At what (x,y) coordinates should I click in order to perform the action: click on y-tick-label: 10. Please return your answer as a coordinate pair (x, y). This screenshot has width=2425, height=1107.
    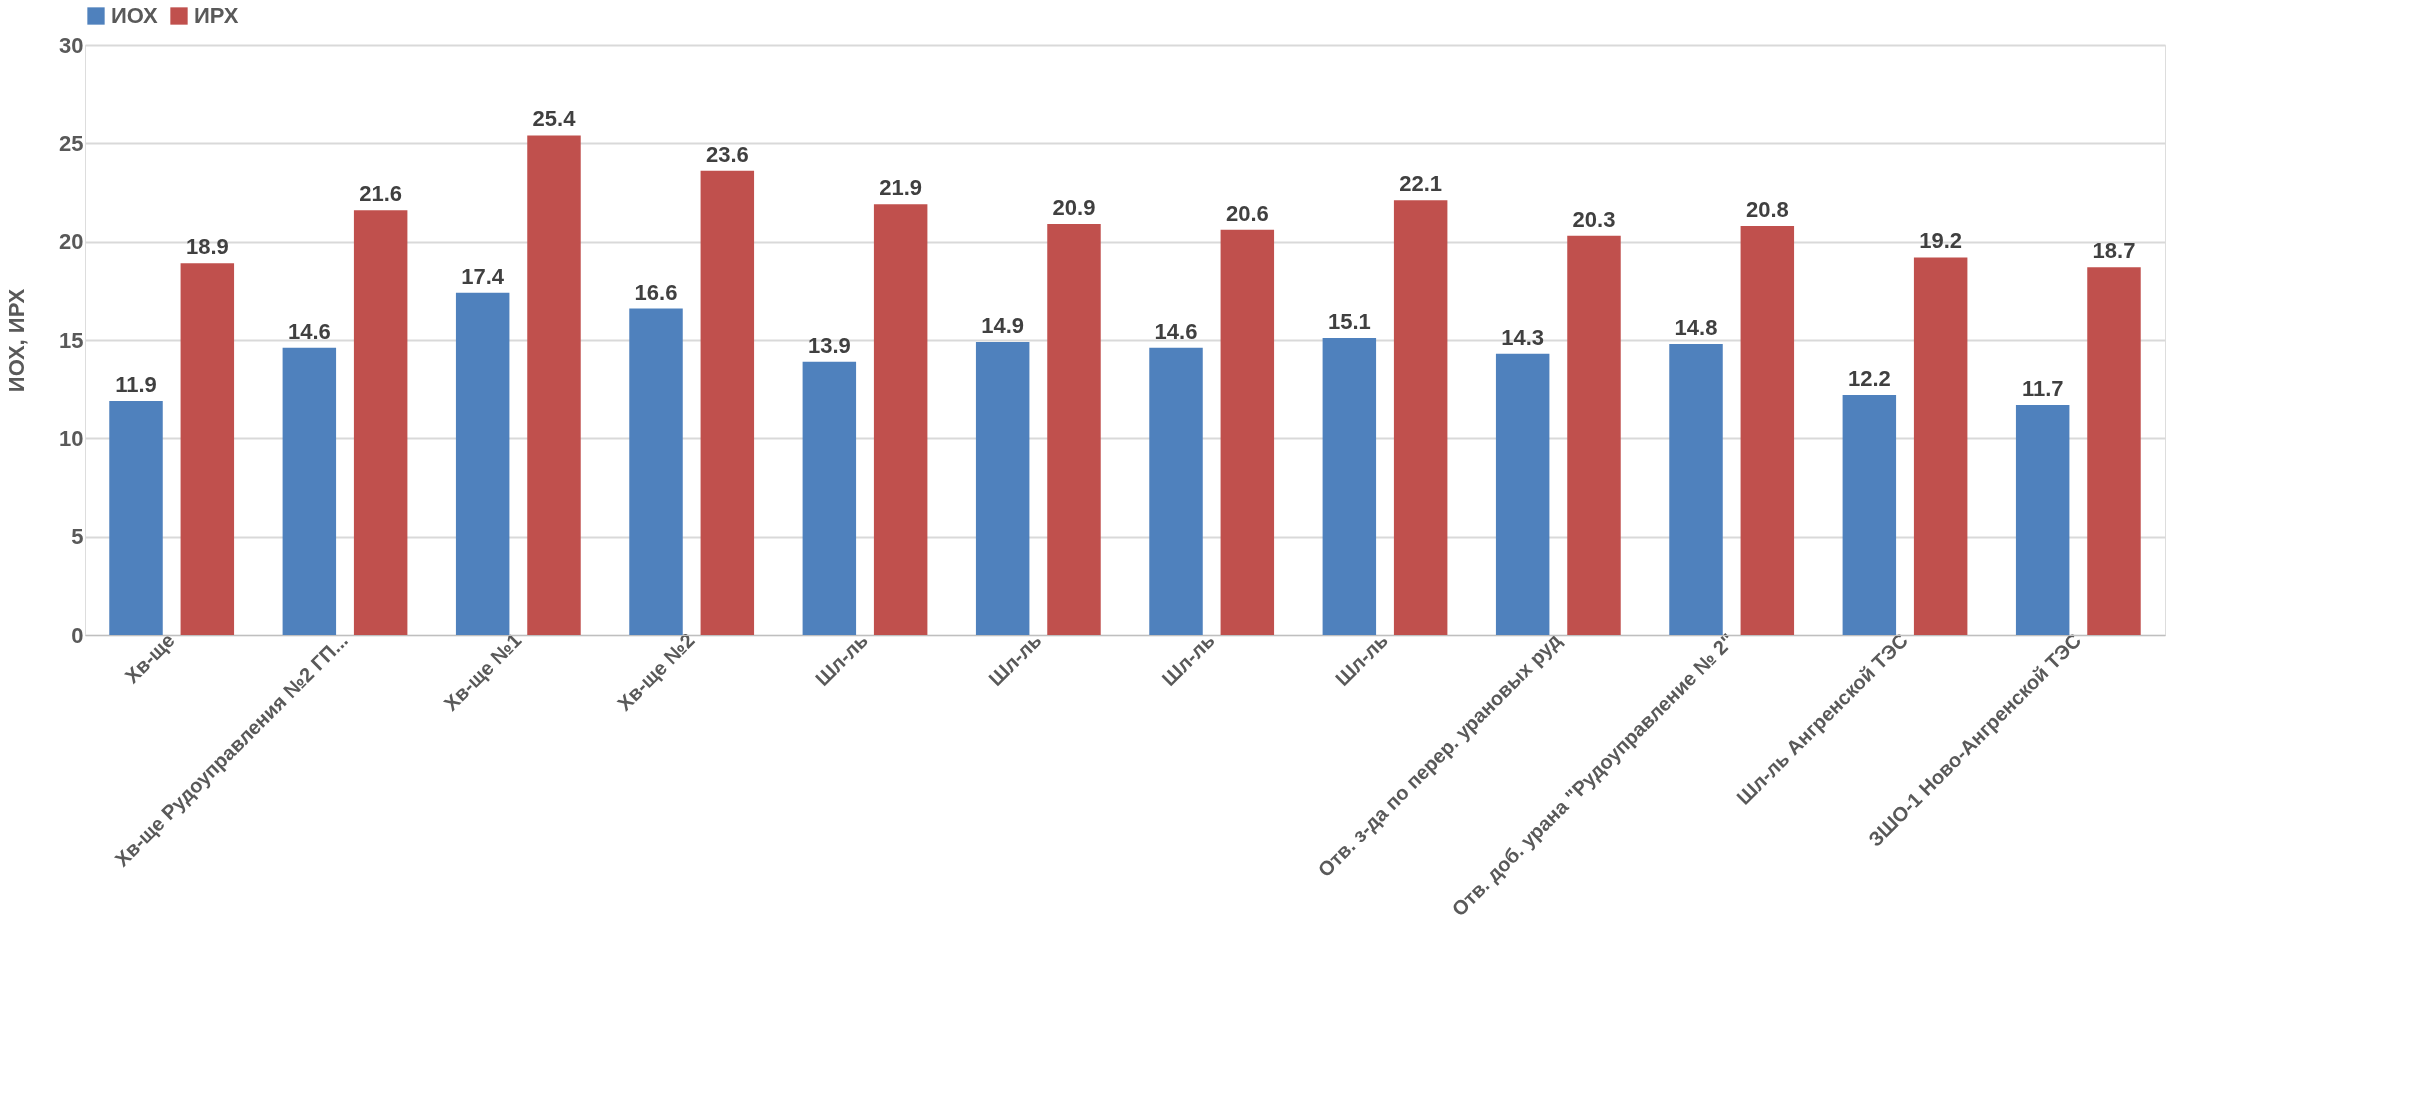
    Looking at the image, I should click on (71, 438).